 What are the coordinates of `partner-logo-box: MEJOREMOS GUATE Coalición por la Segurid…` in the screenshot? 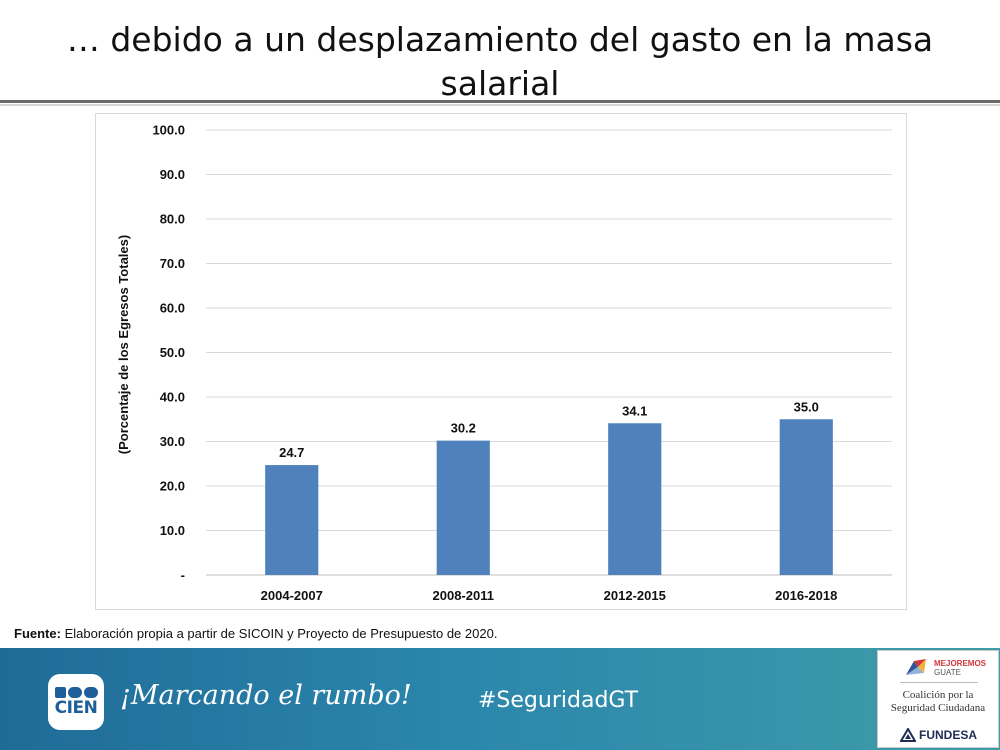 It's located at (938, 699).